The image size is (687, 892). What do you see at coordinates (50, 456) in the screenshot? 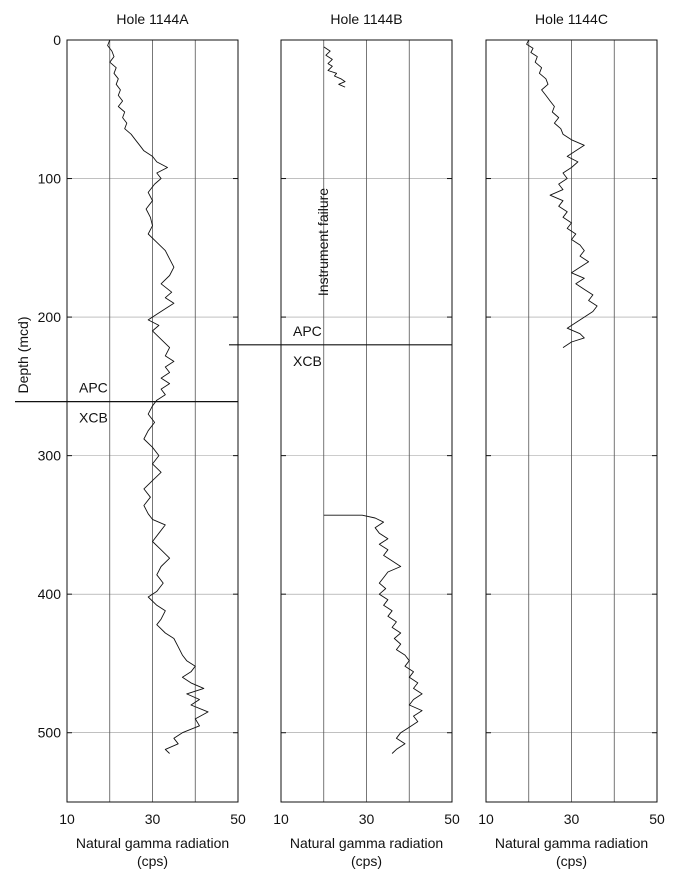
I see `y-tick-label: 300` at bounding box center [50, 456].